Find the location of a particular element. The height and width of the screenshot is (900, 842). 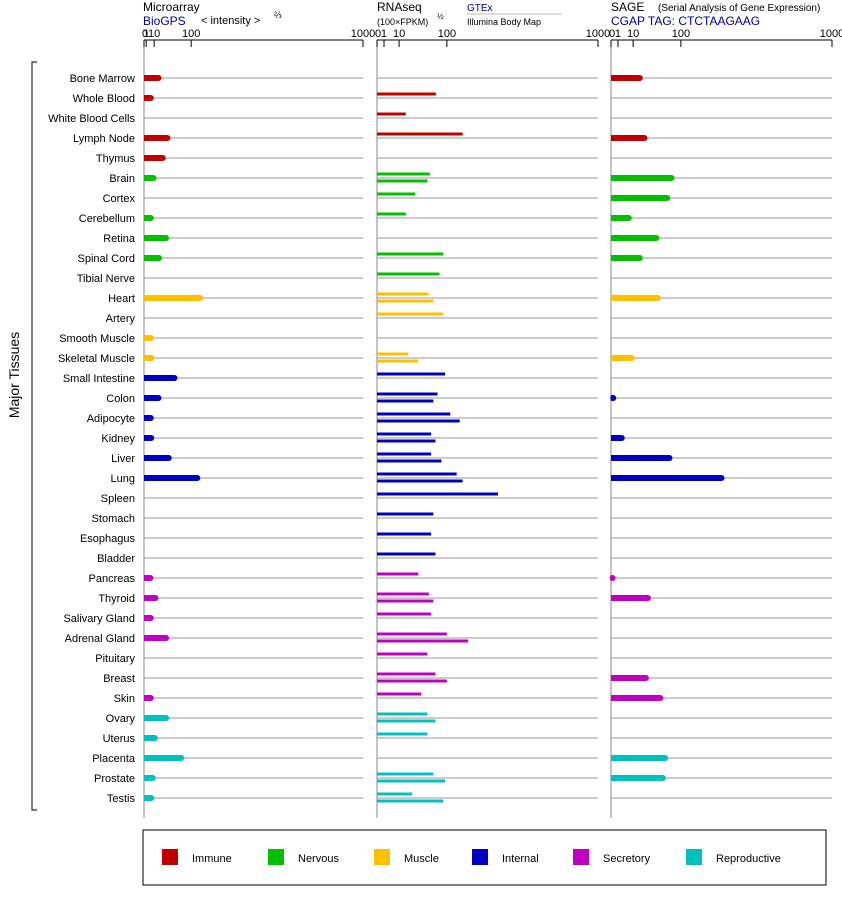

sage-bar-brain is located at coordinates (641, 178).